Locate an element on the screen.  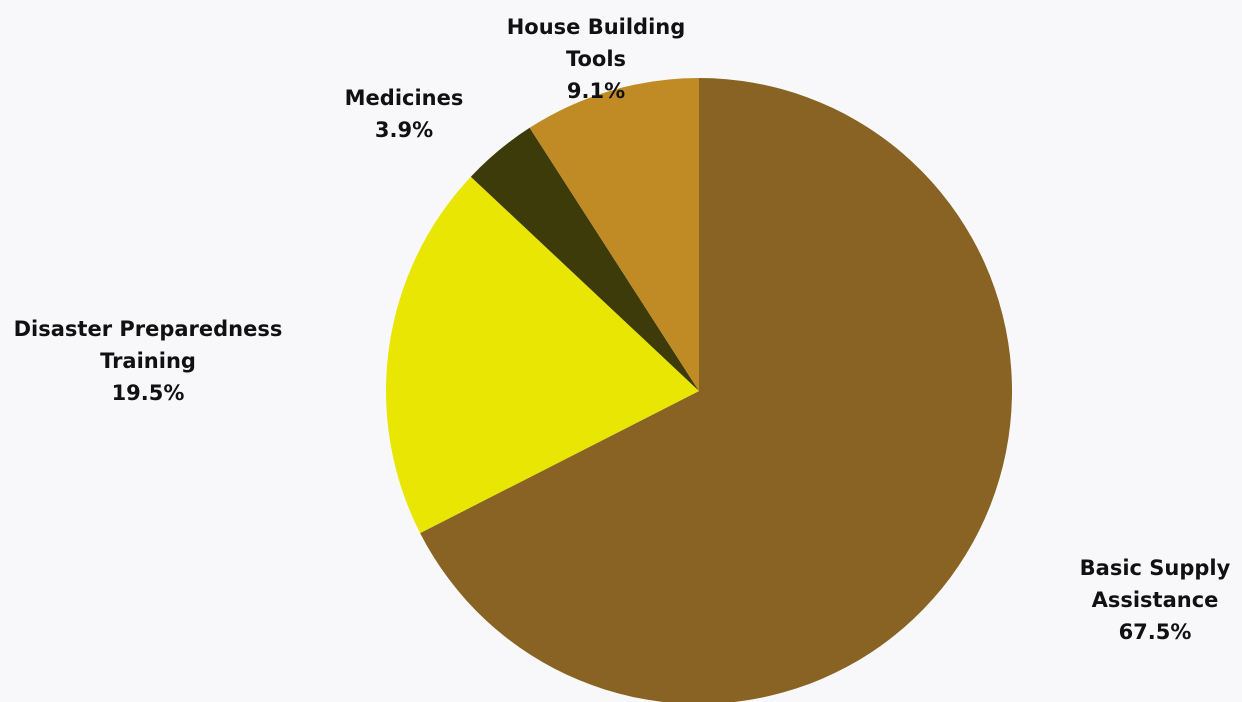
pie-slice-name-3: Tools is located at coordinates (596, 59).